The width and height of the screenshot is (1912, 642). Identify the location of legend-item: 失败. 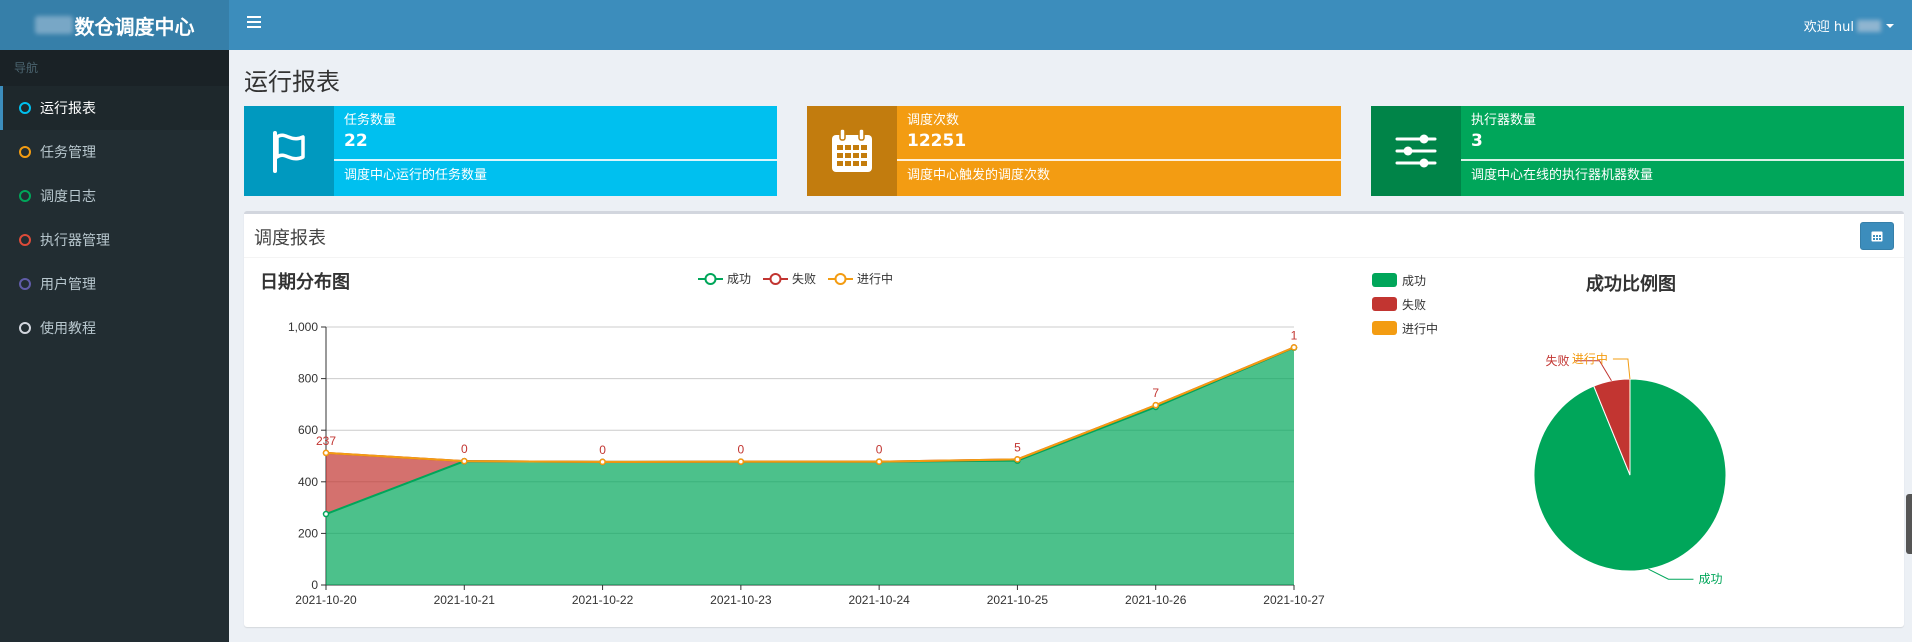
(789, 278).